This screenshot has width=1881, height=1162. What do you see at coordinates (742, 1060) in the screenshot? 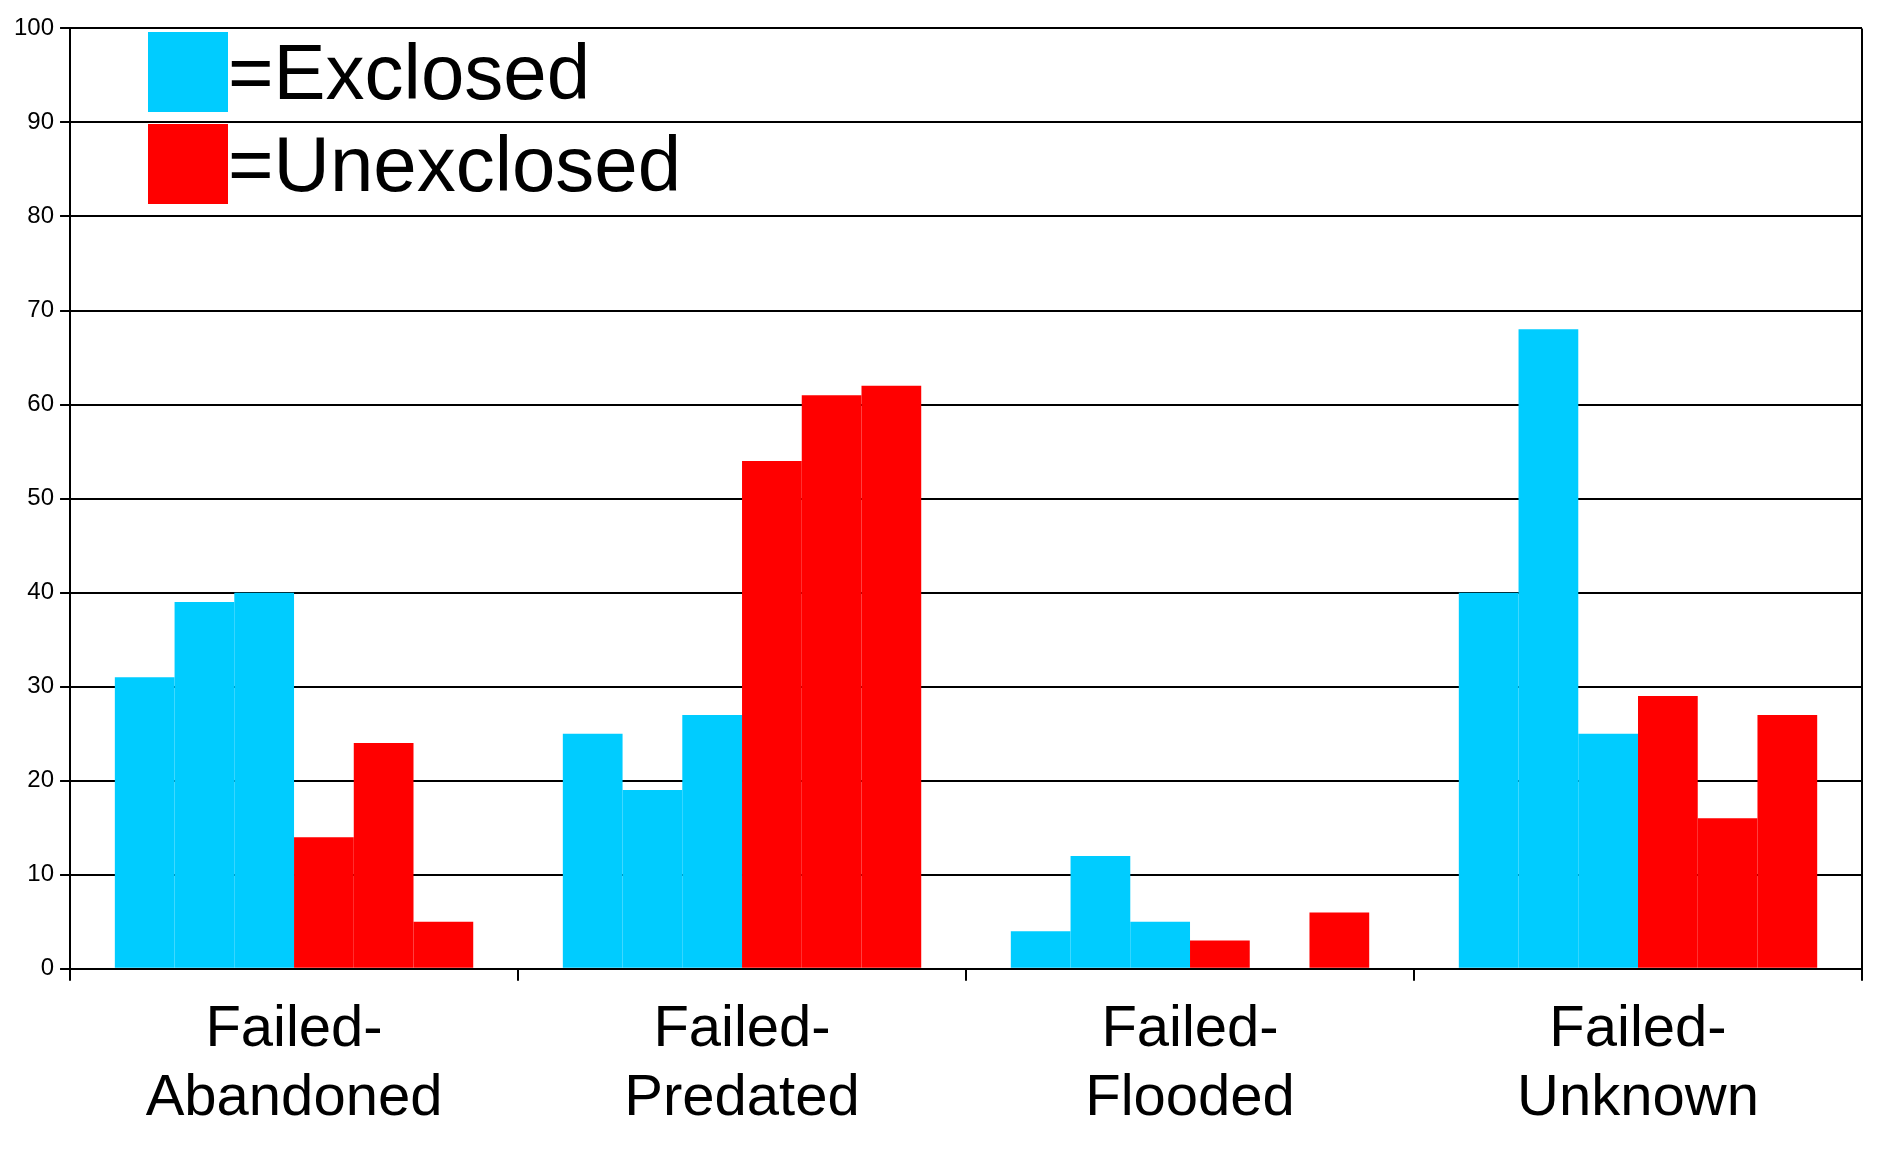
I see `x-tick-label: Failed-Predated` at bounding box center [742, 1060].